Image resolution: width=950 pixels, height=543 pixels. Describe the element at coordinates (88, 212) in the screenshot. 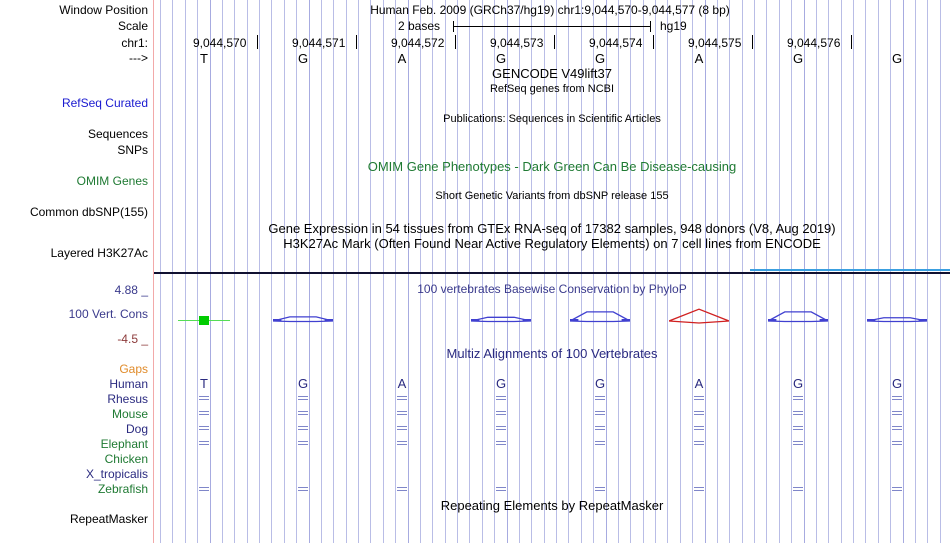

I see `sidebar-item-common-dbsnp: Common dbSNP(155)` at that location.